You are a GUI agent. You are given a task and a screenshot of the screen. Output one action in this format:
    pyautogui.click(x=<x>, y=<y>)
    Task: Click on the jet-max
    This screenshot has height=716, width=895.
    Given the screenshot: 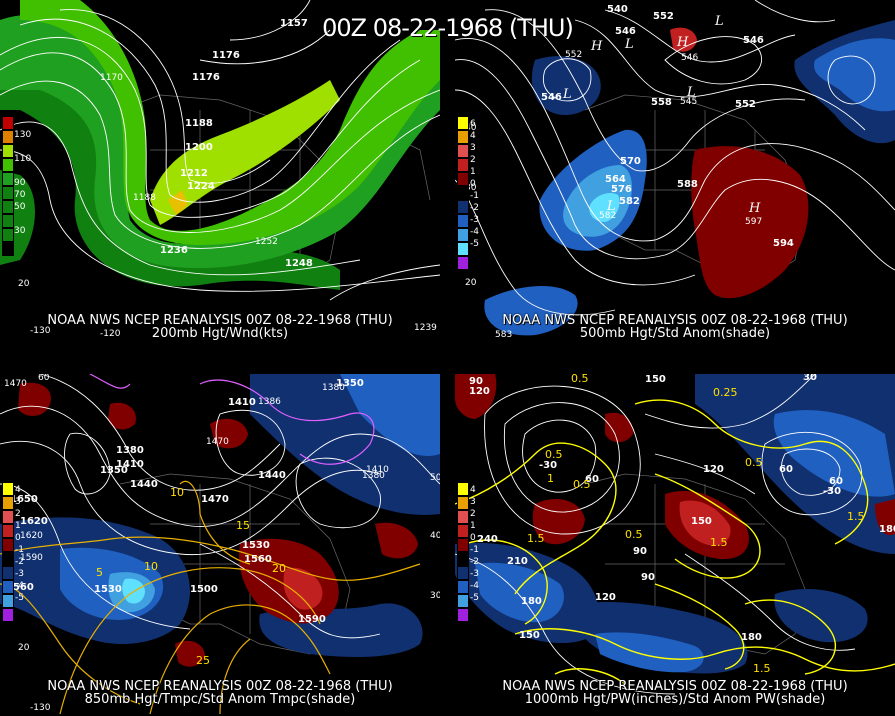 What is the action you would take?
    pyautogui.click(x=178, y=202)
    